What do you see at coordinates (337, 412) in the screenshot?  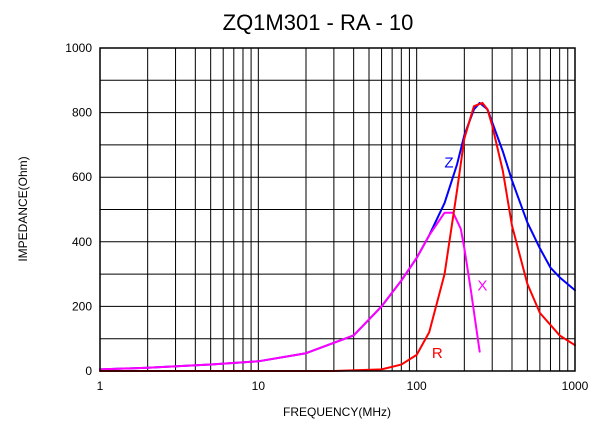 I see `x-axis-label: FREQUENCY(MHz)` at bounding box center [337, 412].